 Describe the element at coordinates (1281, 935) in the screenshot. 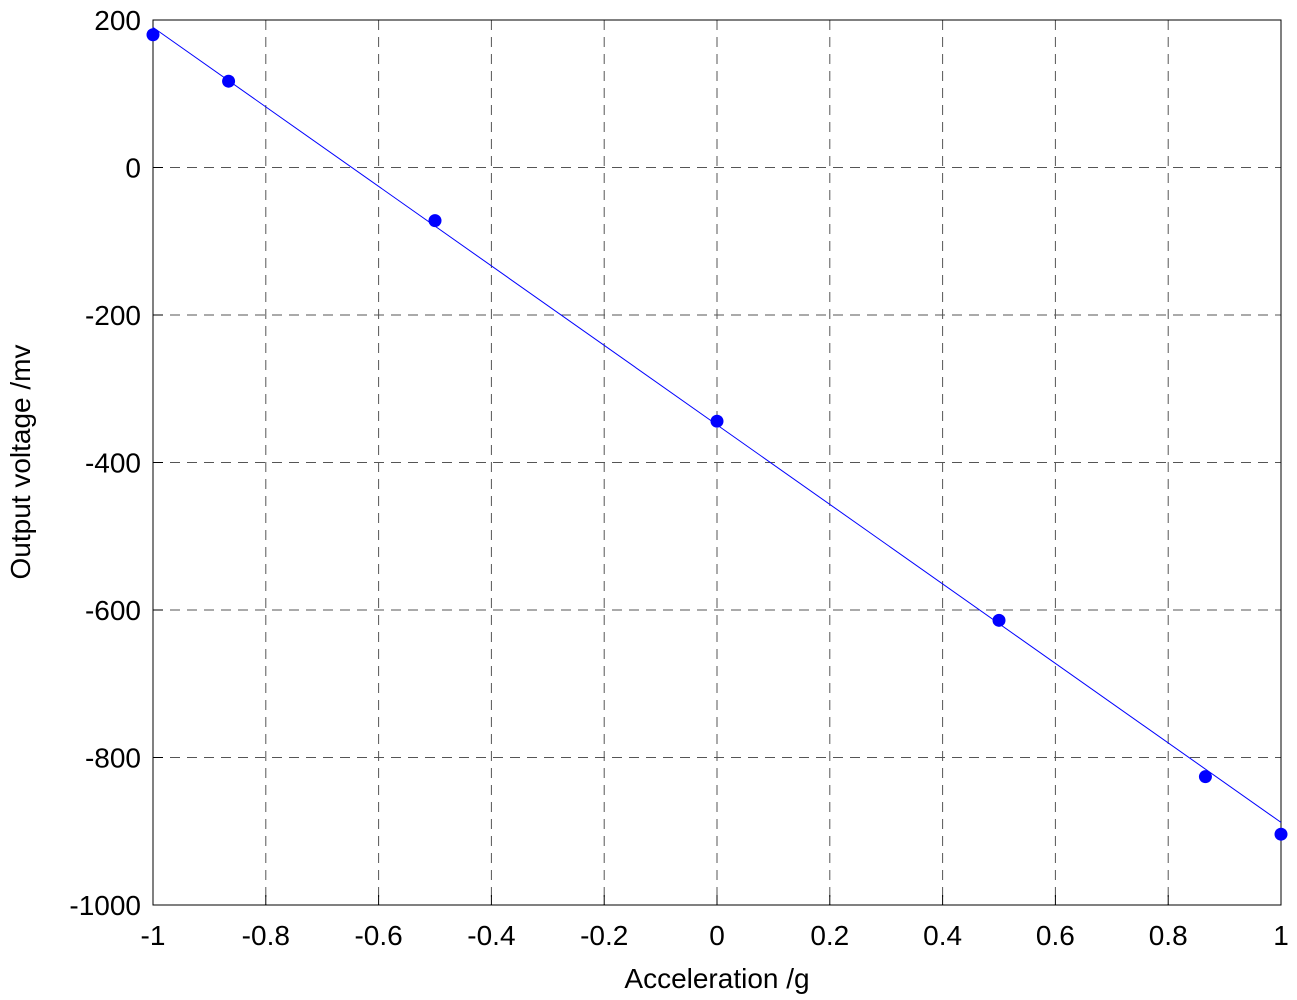

I see `x-tick-label: 1` at that location.